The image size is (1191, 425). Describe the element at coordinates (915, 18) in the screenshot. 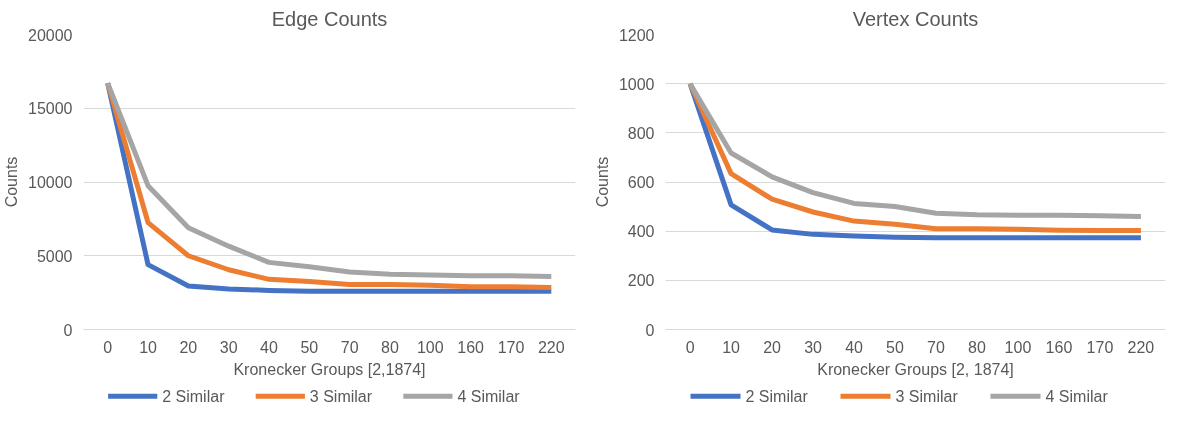

I see `chart-title: Vertex Counts` at that location.